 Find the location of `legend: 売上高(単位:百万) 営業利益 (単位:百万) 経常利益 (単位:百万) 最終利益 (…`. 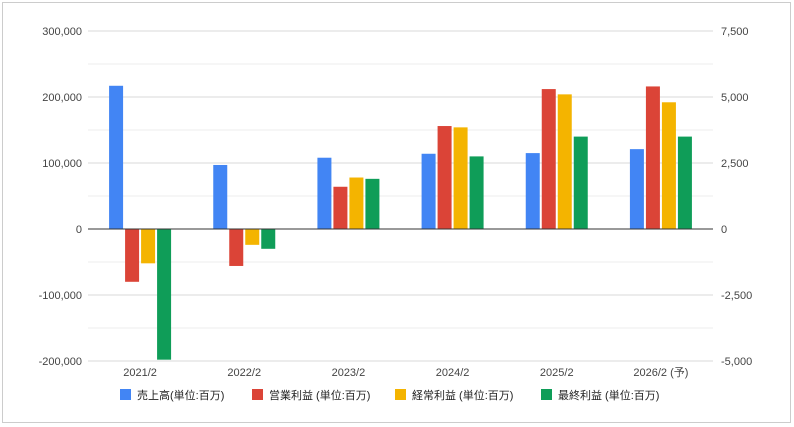

legend: 売上高(単位:百万) 営業利益 (単位:百万) 経常利益 (単位:百万) 最終利益 (… is located at coordinates (389, 395).